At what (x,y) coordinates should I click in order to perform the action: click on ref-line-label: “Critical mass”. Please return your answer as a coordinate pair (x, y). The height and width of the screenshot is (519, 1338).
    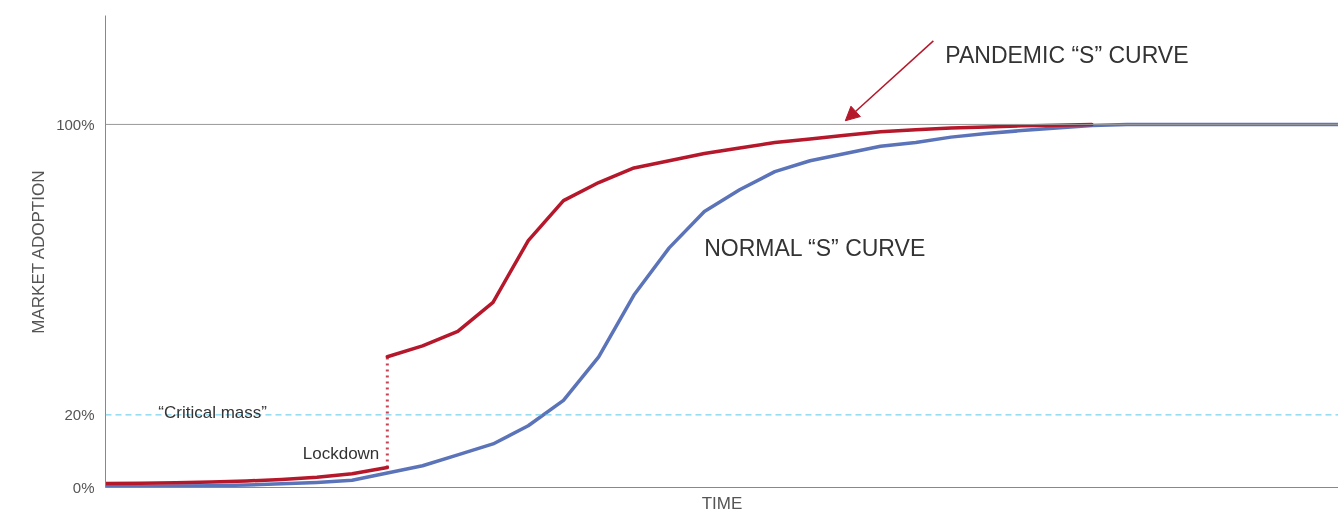
    Looking at the image, I should click on (213, 413).